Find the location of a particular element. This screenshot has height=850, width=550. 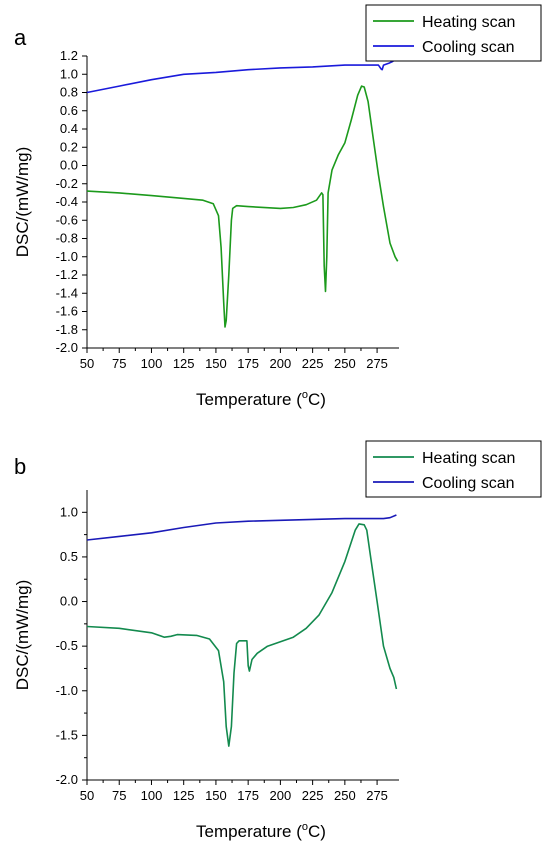

y-tick-label: 0.6 is located at coordinates (69, 110).